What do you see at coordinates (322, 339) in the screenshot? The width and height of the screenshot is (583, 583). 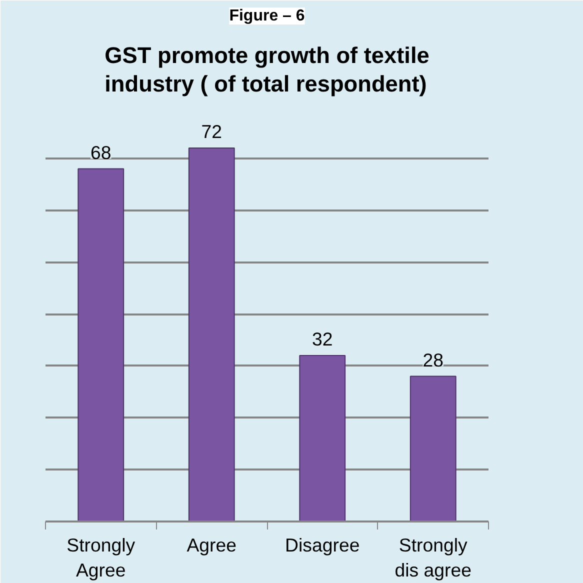 I see `data-label: 32` at bounding box center [322, 339].